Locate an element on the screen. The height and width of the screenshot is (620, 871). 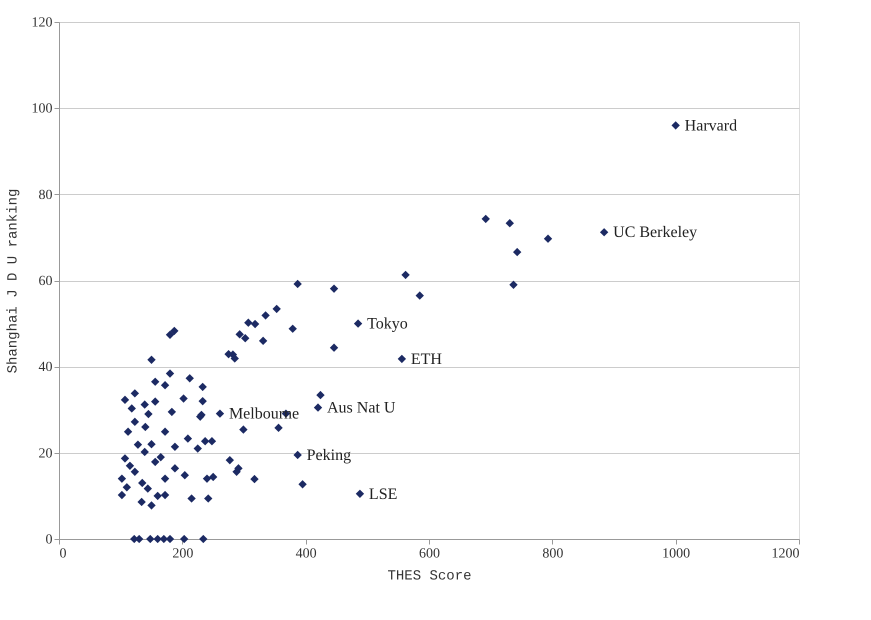
y-tick-label: 120 is located at coordinates (42, 23).